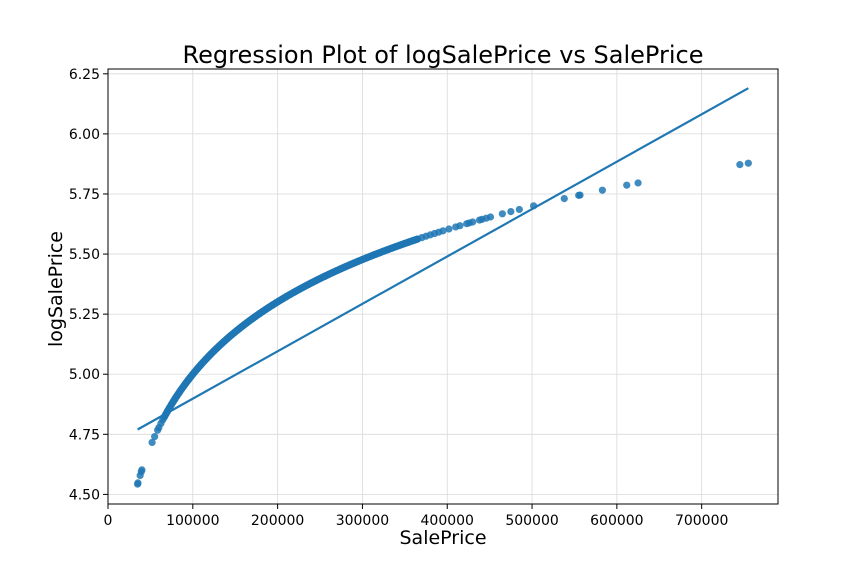  I want to click on y-tick-label-6: 6.00, so click(84, 135).